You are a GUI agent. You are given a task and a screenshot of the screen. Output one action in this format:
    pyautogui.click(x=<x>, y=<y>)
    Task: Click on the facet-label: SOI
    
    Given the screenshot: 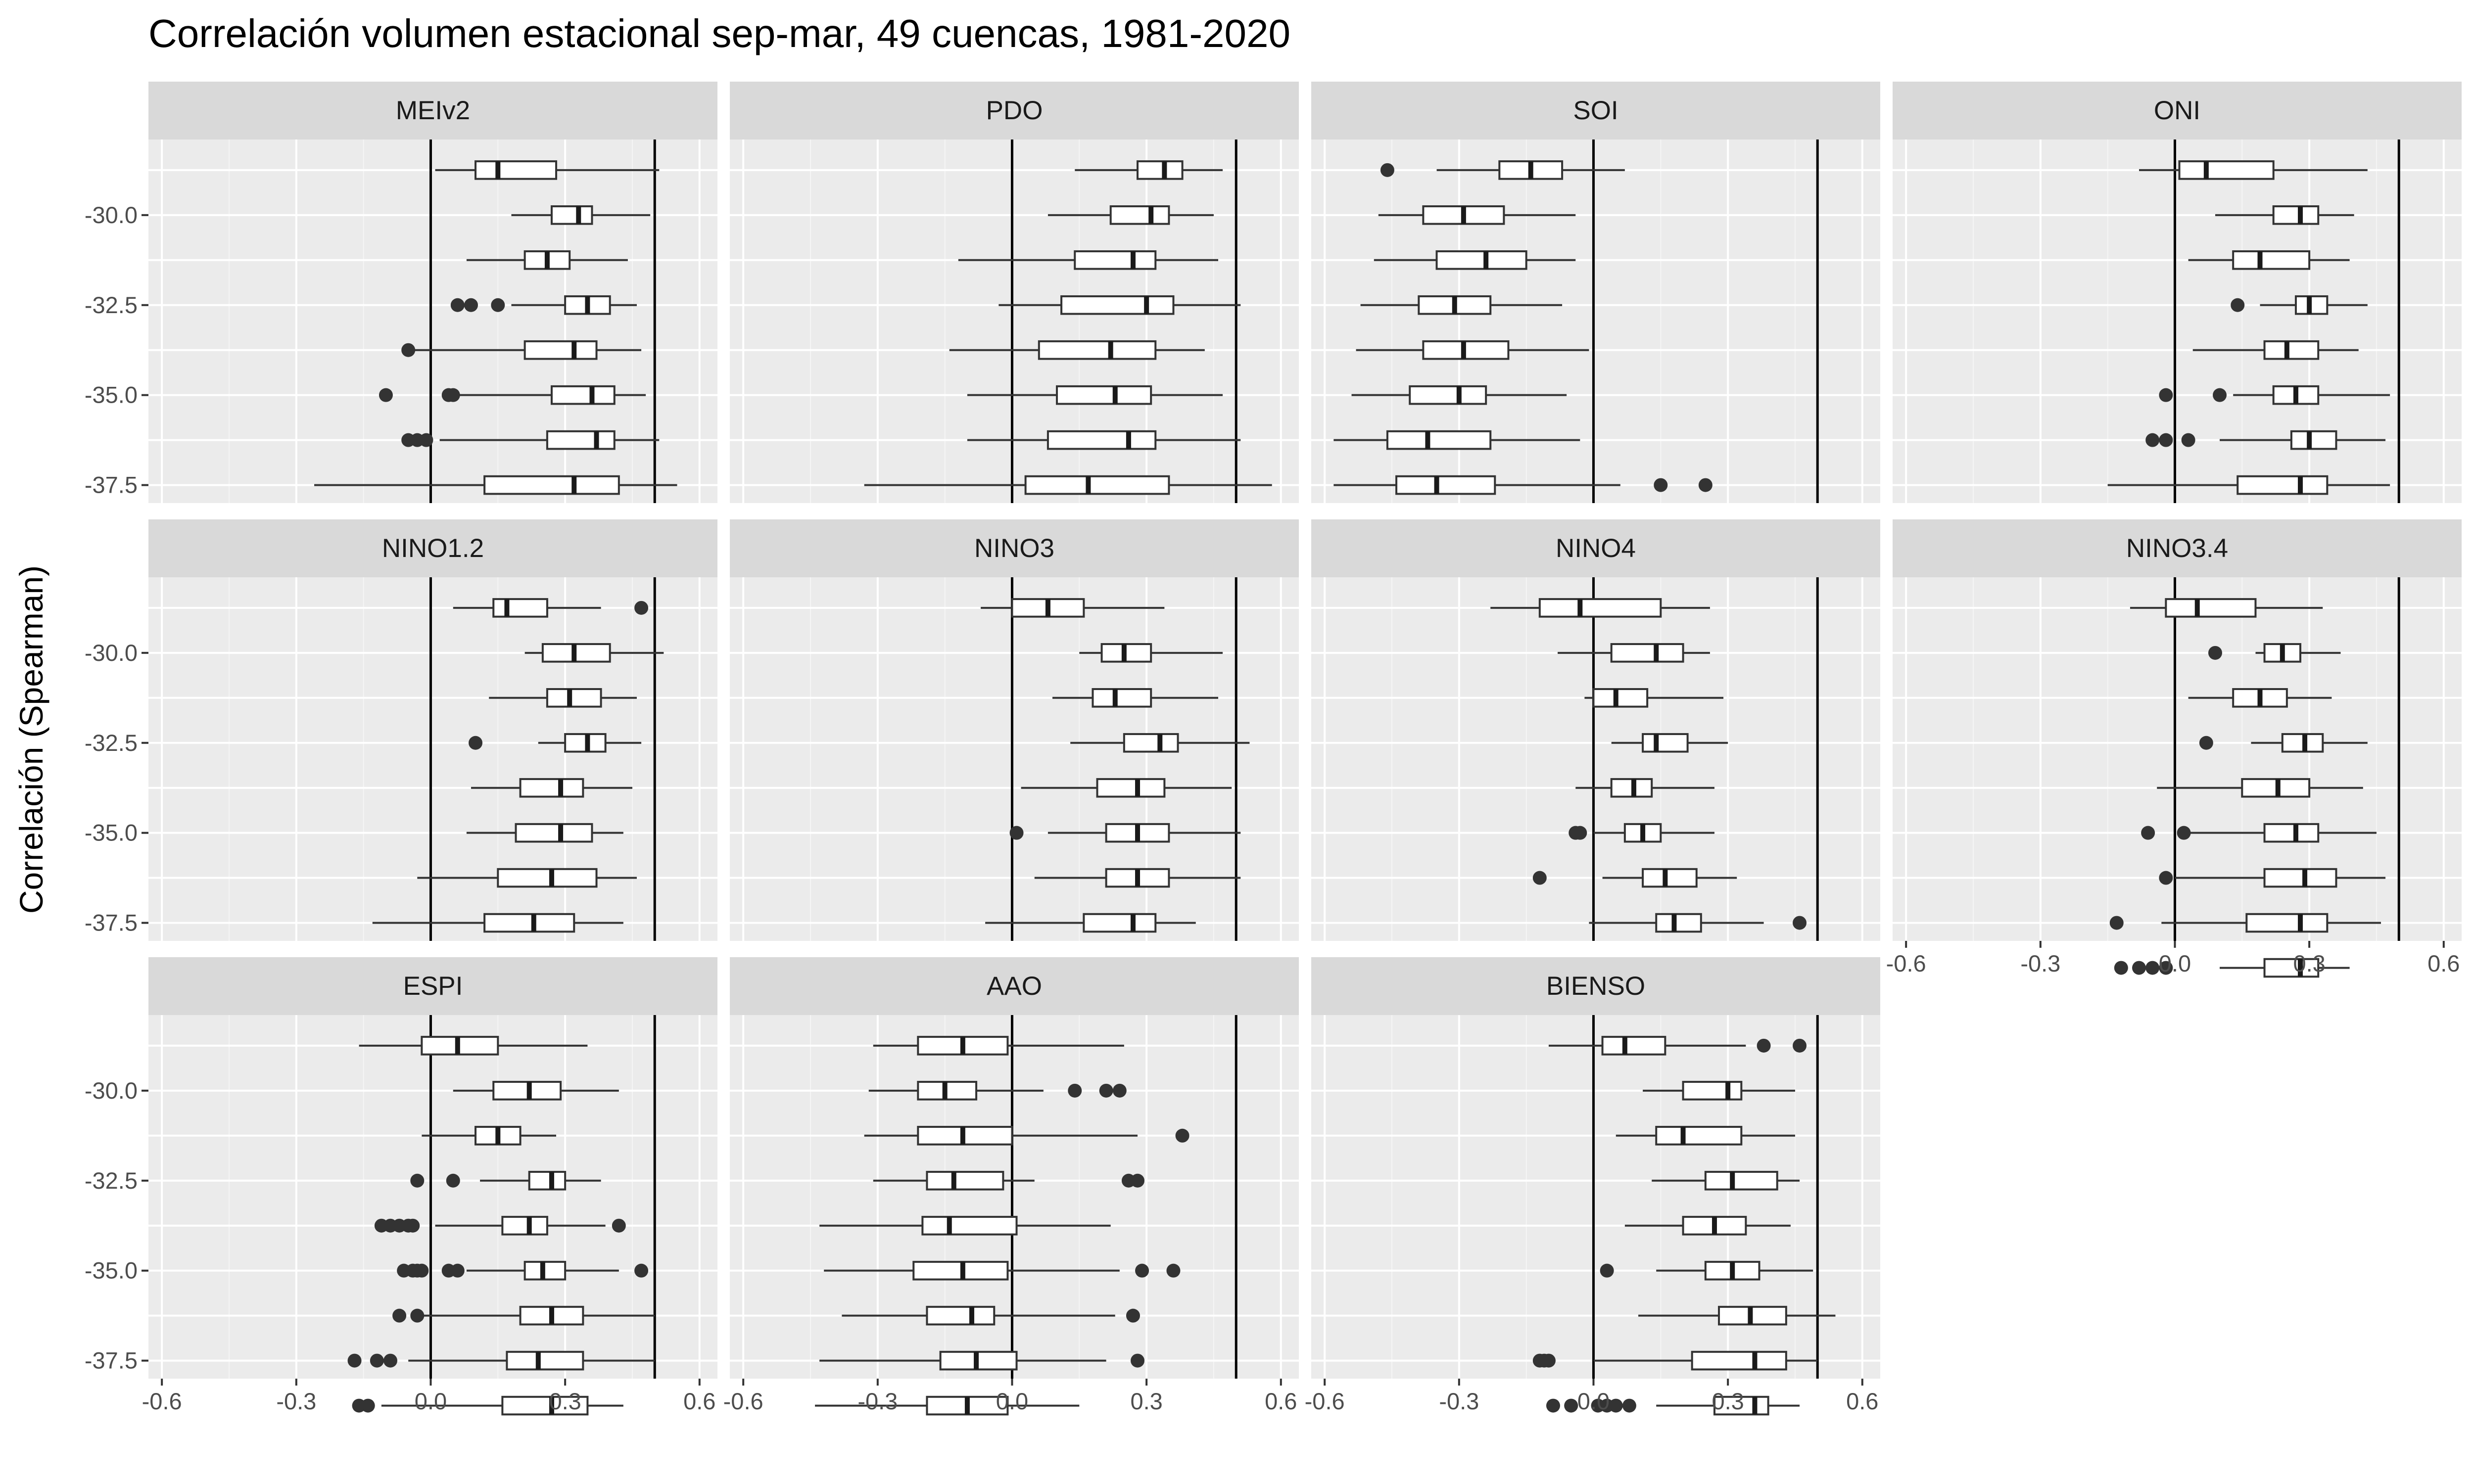 What is the action you would take?
    pyautogui.click(x=1596, y=110)
    